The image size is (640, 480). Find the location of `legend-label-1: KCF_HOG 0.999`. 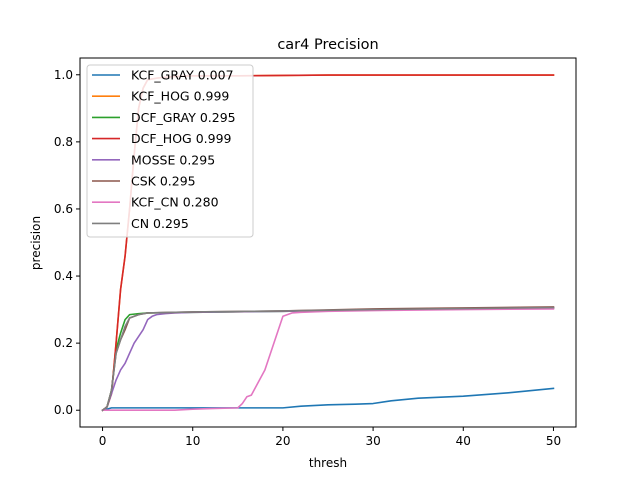

legend-label-1: KCF_HOG 0.999 is located at coordinates (180, 96).